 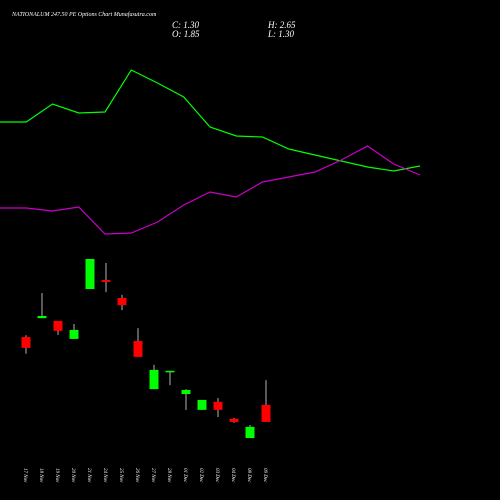 What do you see at coordinates (24, 475) in the screenshot?
I see `x-tick-label: 17 Nov` at bounding box center [24, 475].